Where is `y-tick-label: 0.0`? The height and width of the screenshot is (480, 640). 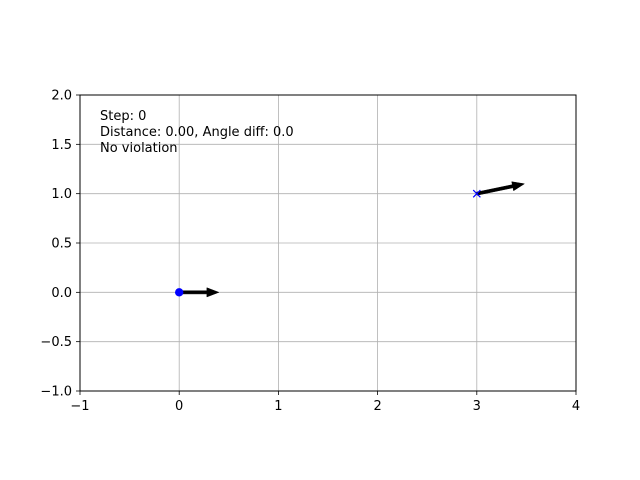
y-tick-label: 0.0 is located at coordinates (61, 293).